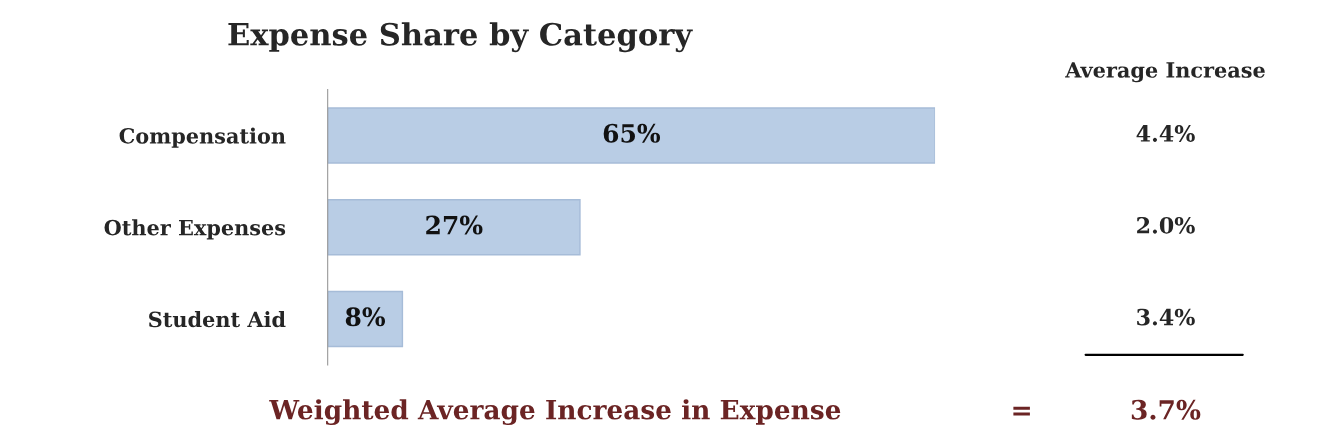 The width and height of the screenshot is (1332, 437). Describe the element at coordinates (195, 229) in the screenshot. I see `y-tick-label: Other Expenses` at that location.